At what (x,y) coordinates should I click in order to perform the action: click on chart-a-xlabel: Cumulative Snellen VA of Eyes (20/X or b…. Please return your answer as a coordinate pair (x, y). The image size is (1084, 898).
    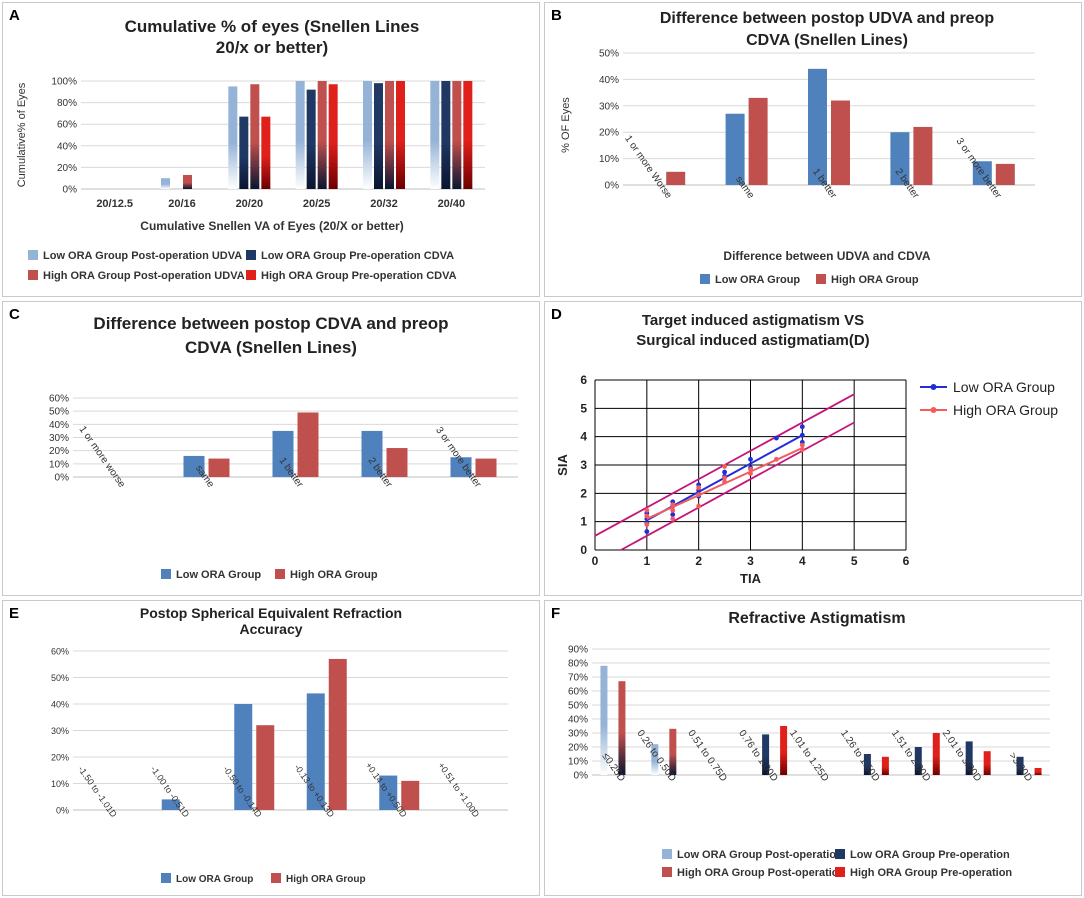
    Looking at the image, I should click on (271, 226).